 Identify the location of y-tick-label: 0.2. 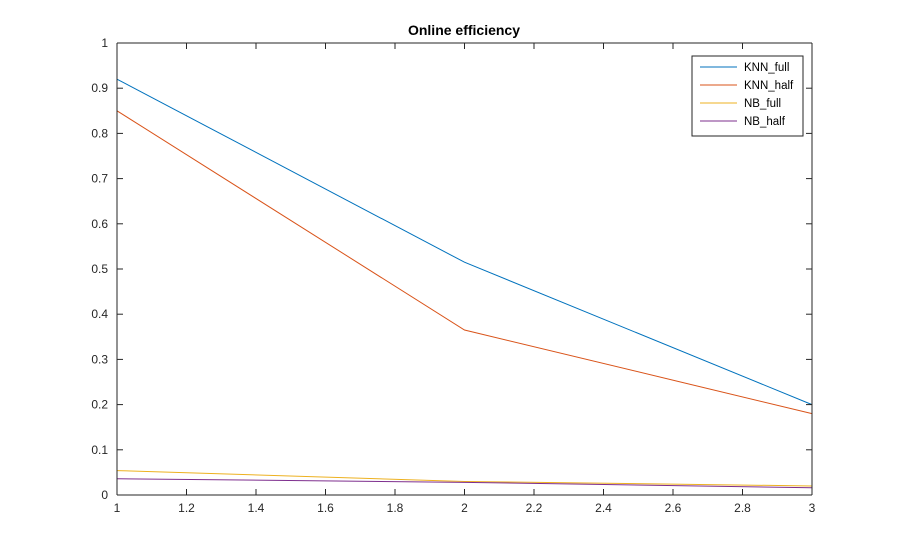
(99, 405).